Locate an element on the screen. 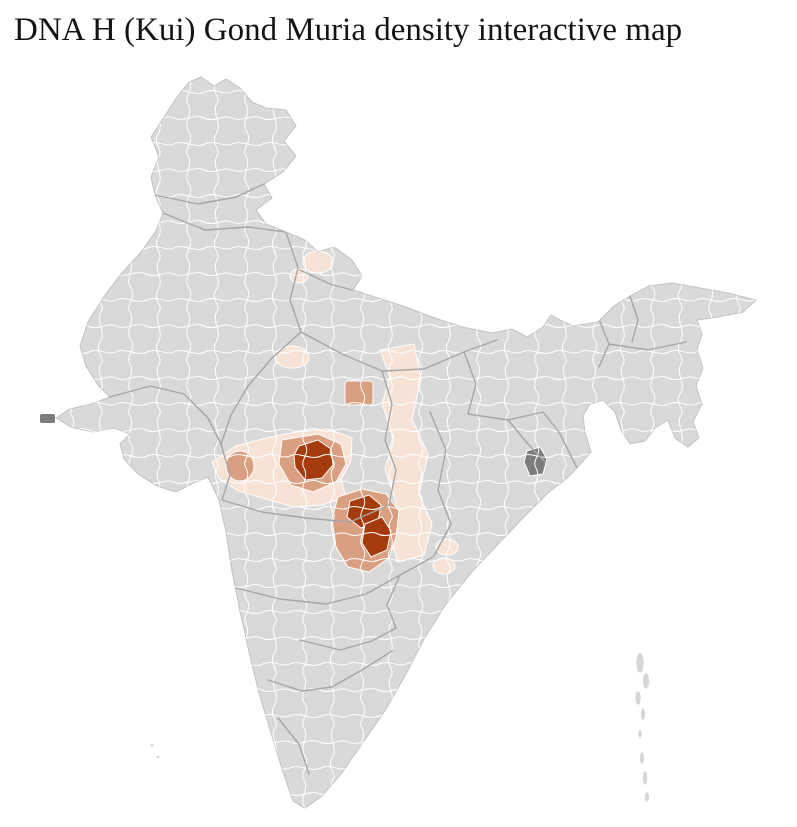 Image resolution: width=797 pixels, height=827 pixels. district-dark-region-west is located at coordinates (47, 418).